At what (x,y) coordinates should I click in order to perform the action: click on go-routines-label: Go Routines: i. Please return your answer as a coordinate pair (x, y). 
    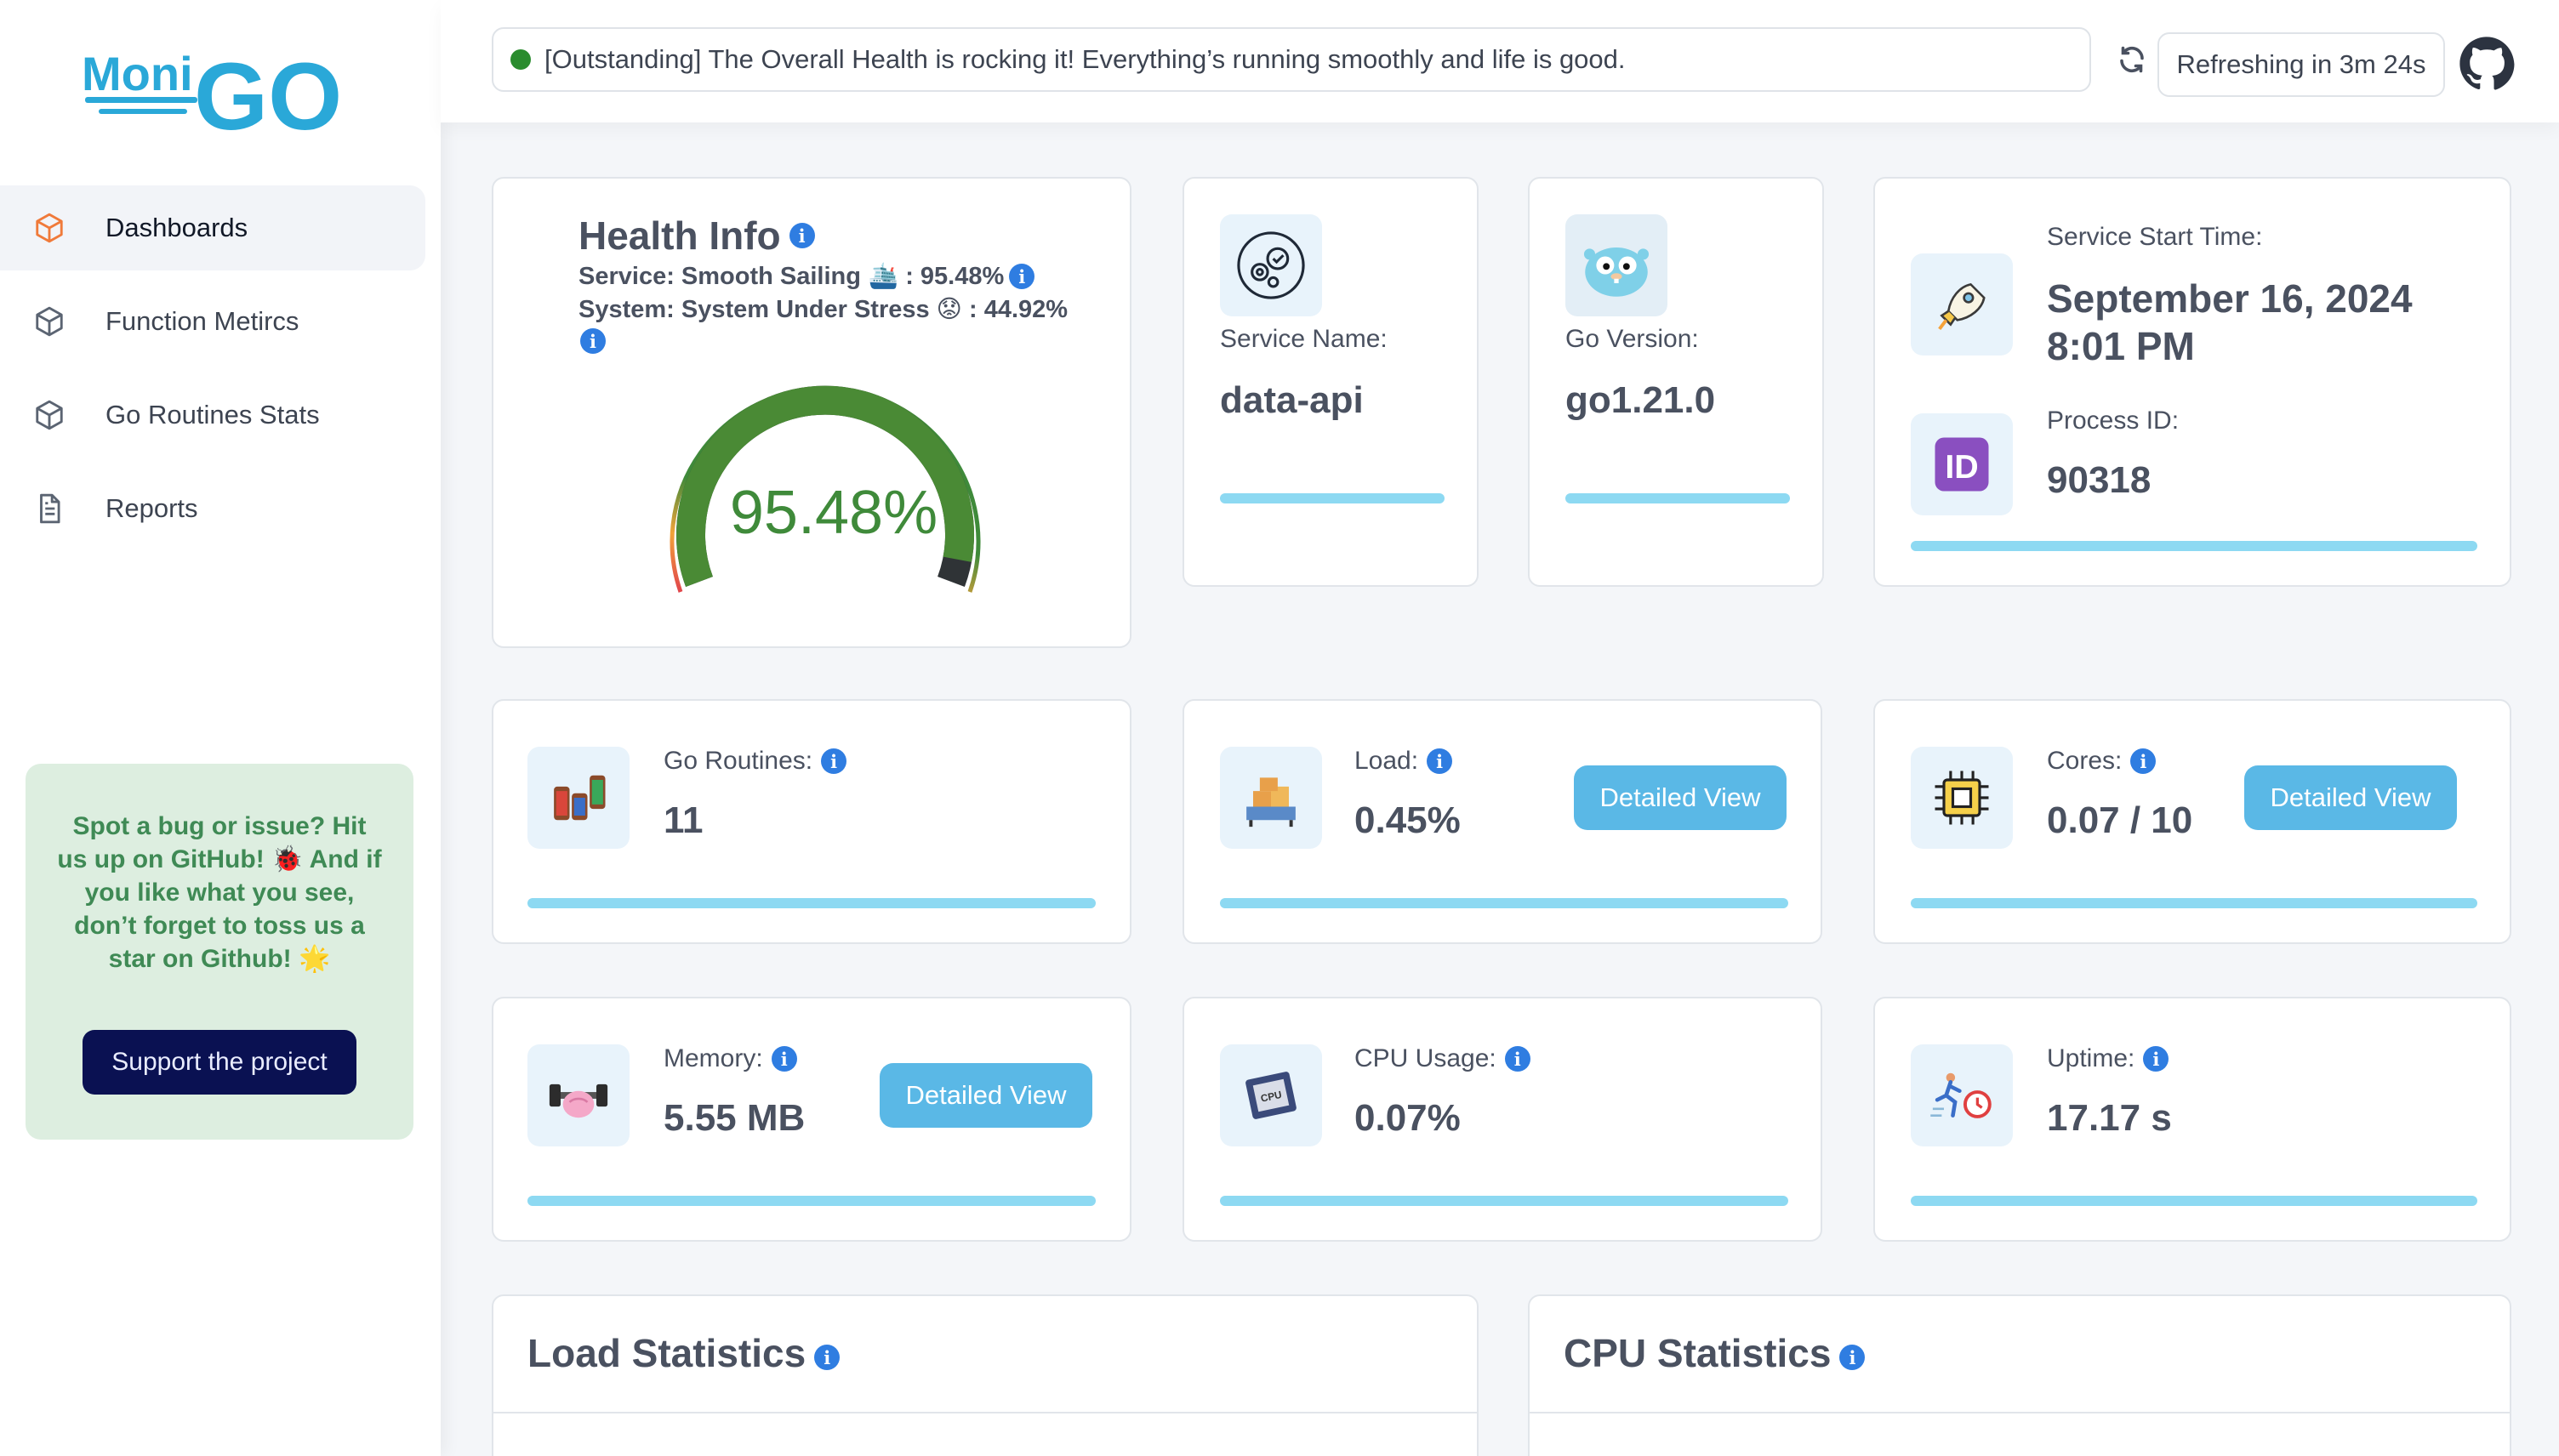
    Looking at the image, I should click on (755, 761).